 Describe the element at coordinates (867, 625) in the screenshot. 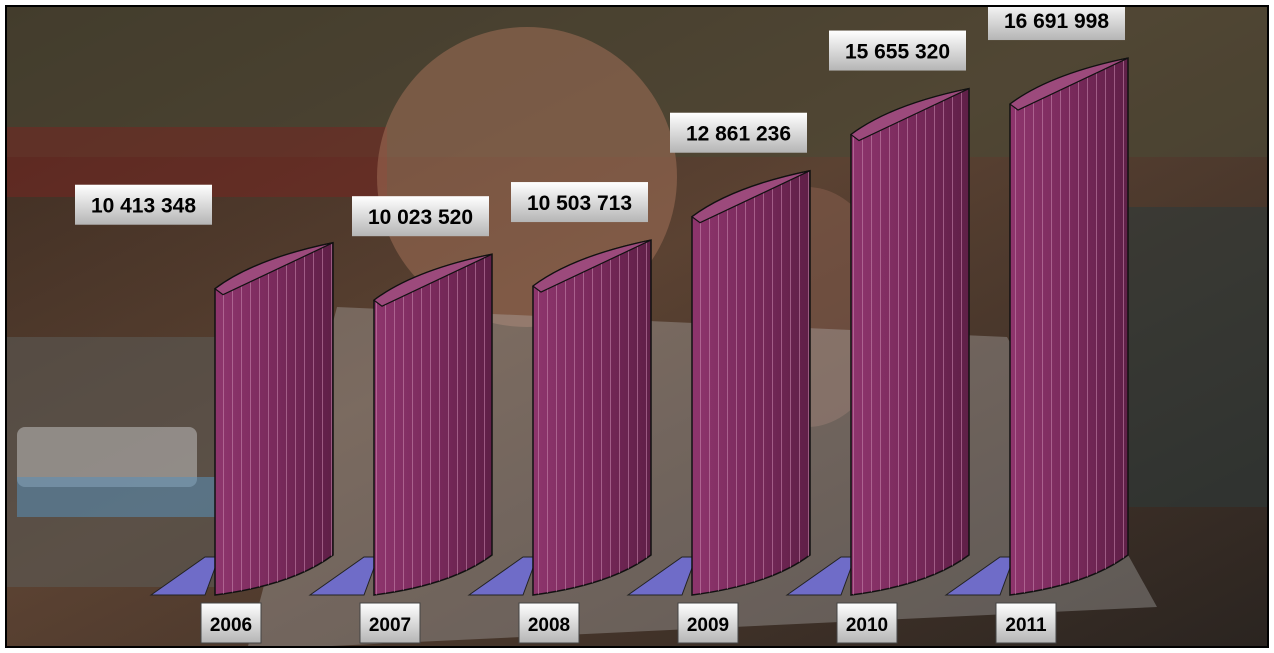

I see `category-label-text: 2010` at that location.